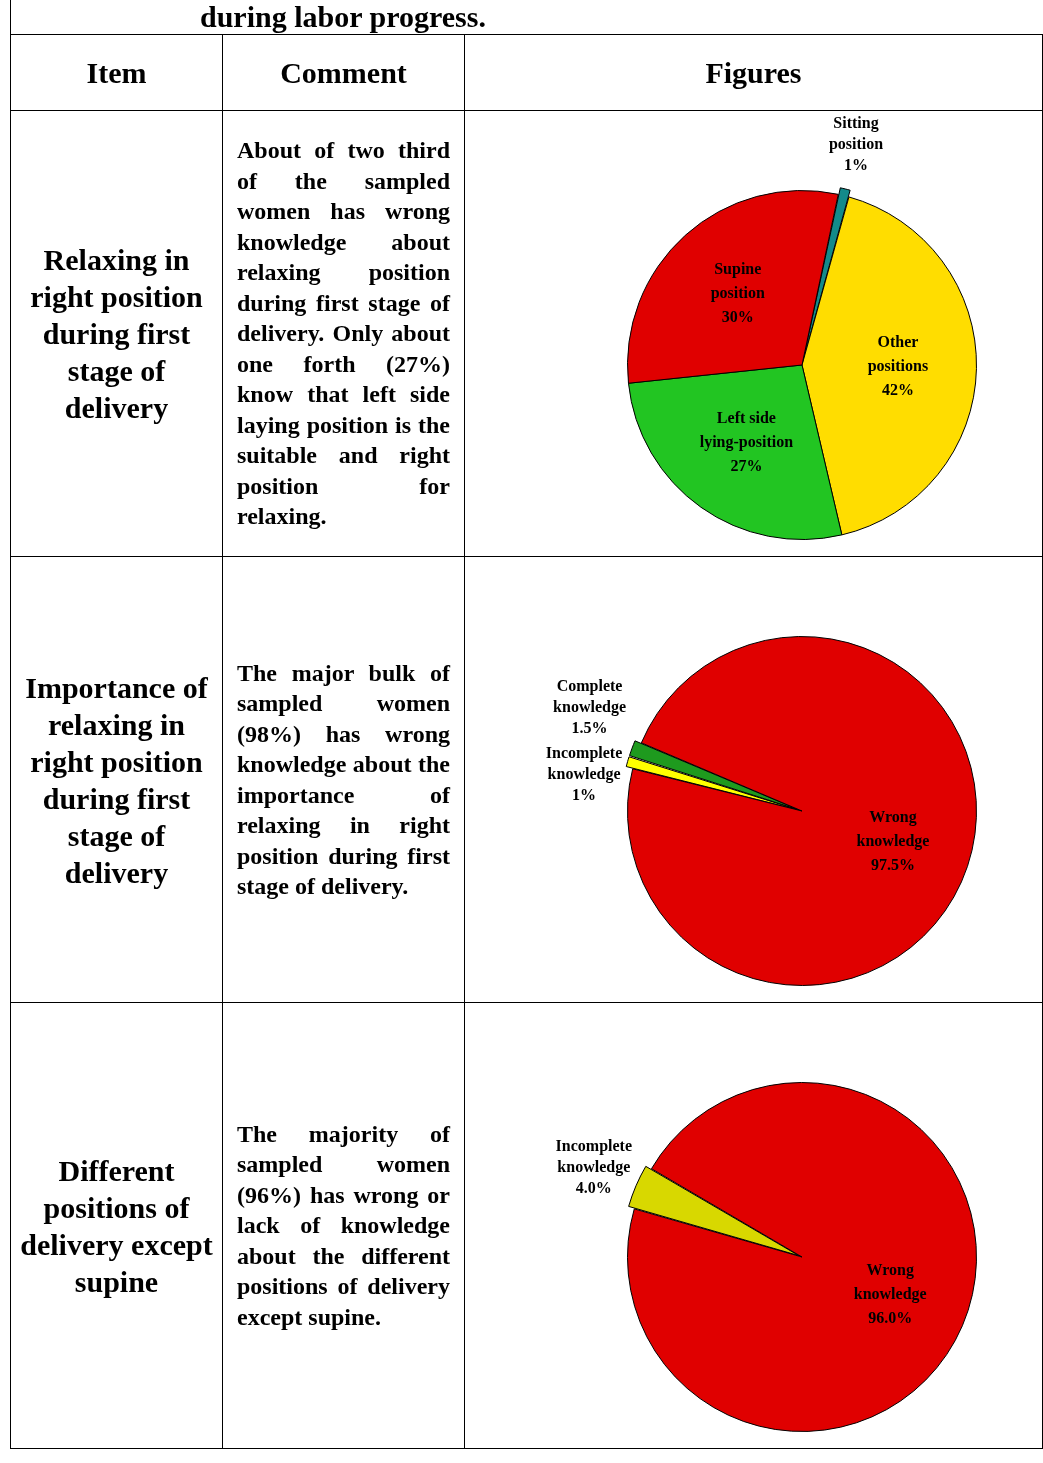 The image size is (1043, 1463). What do you see at coordinates (897, 390) in the screenshot?
I see `data-label: 42%` at bounding box center [897, 390].